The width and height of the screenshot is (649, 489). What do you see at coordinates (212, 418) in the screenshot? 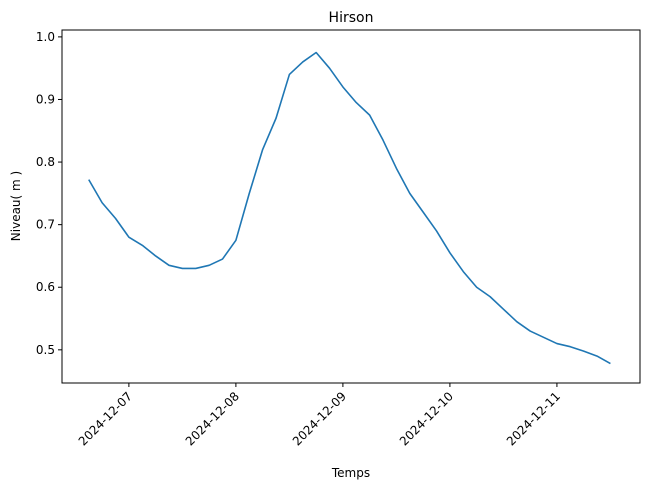
I see `x-tick-label: 2024-12-08` at bounding box center [212, 418].